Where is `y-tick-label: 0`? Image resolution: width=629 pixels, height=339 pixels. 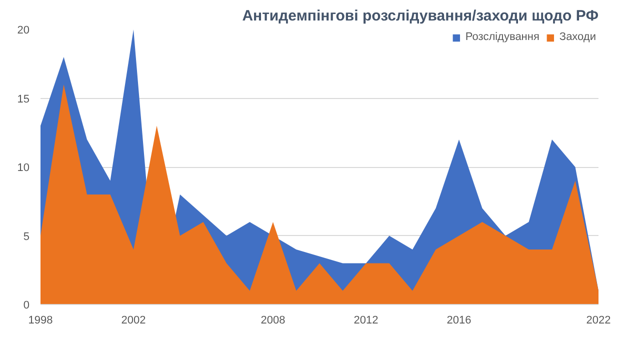 y-tick-label: 0 is located at coordinates (26, 306).